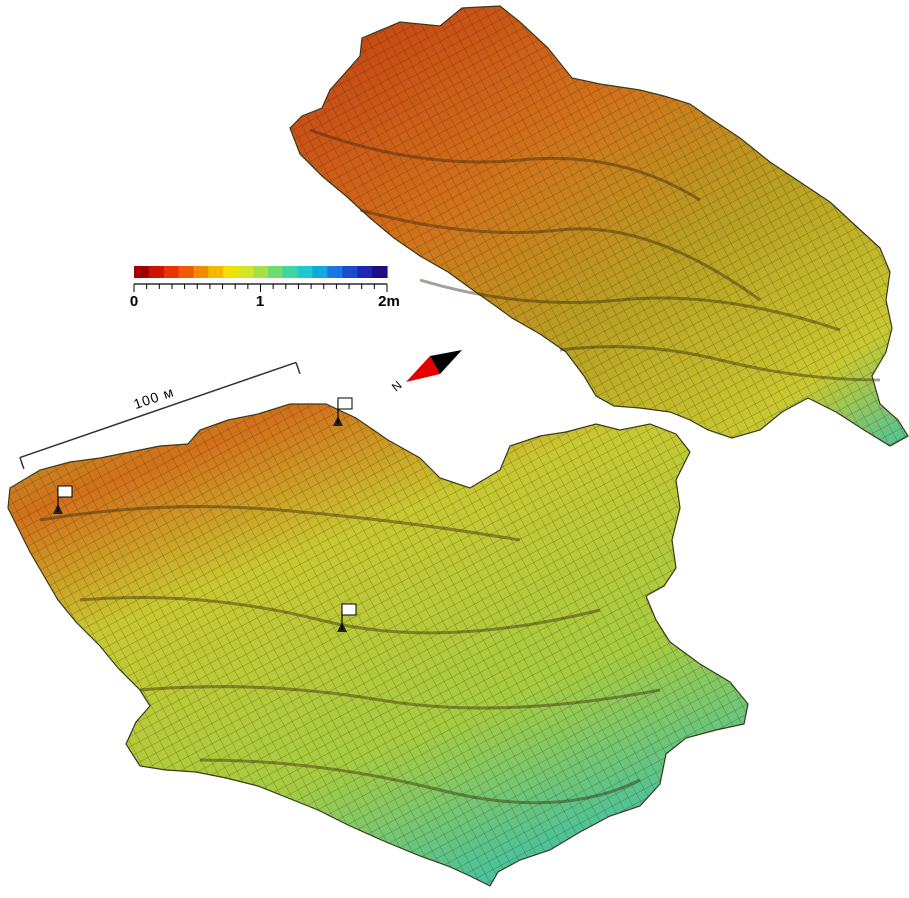  Describe the element at coordinates (389, 301) in the screenshot. I see `colorbar-tick-label-2: 2m` at that location.